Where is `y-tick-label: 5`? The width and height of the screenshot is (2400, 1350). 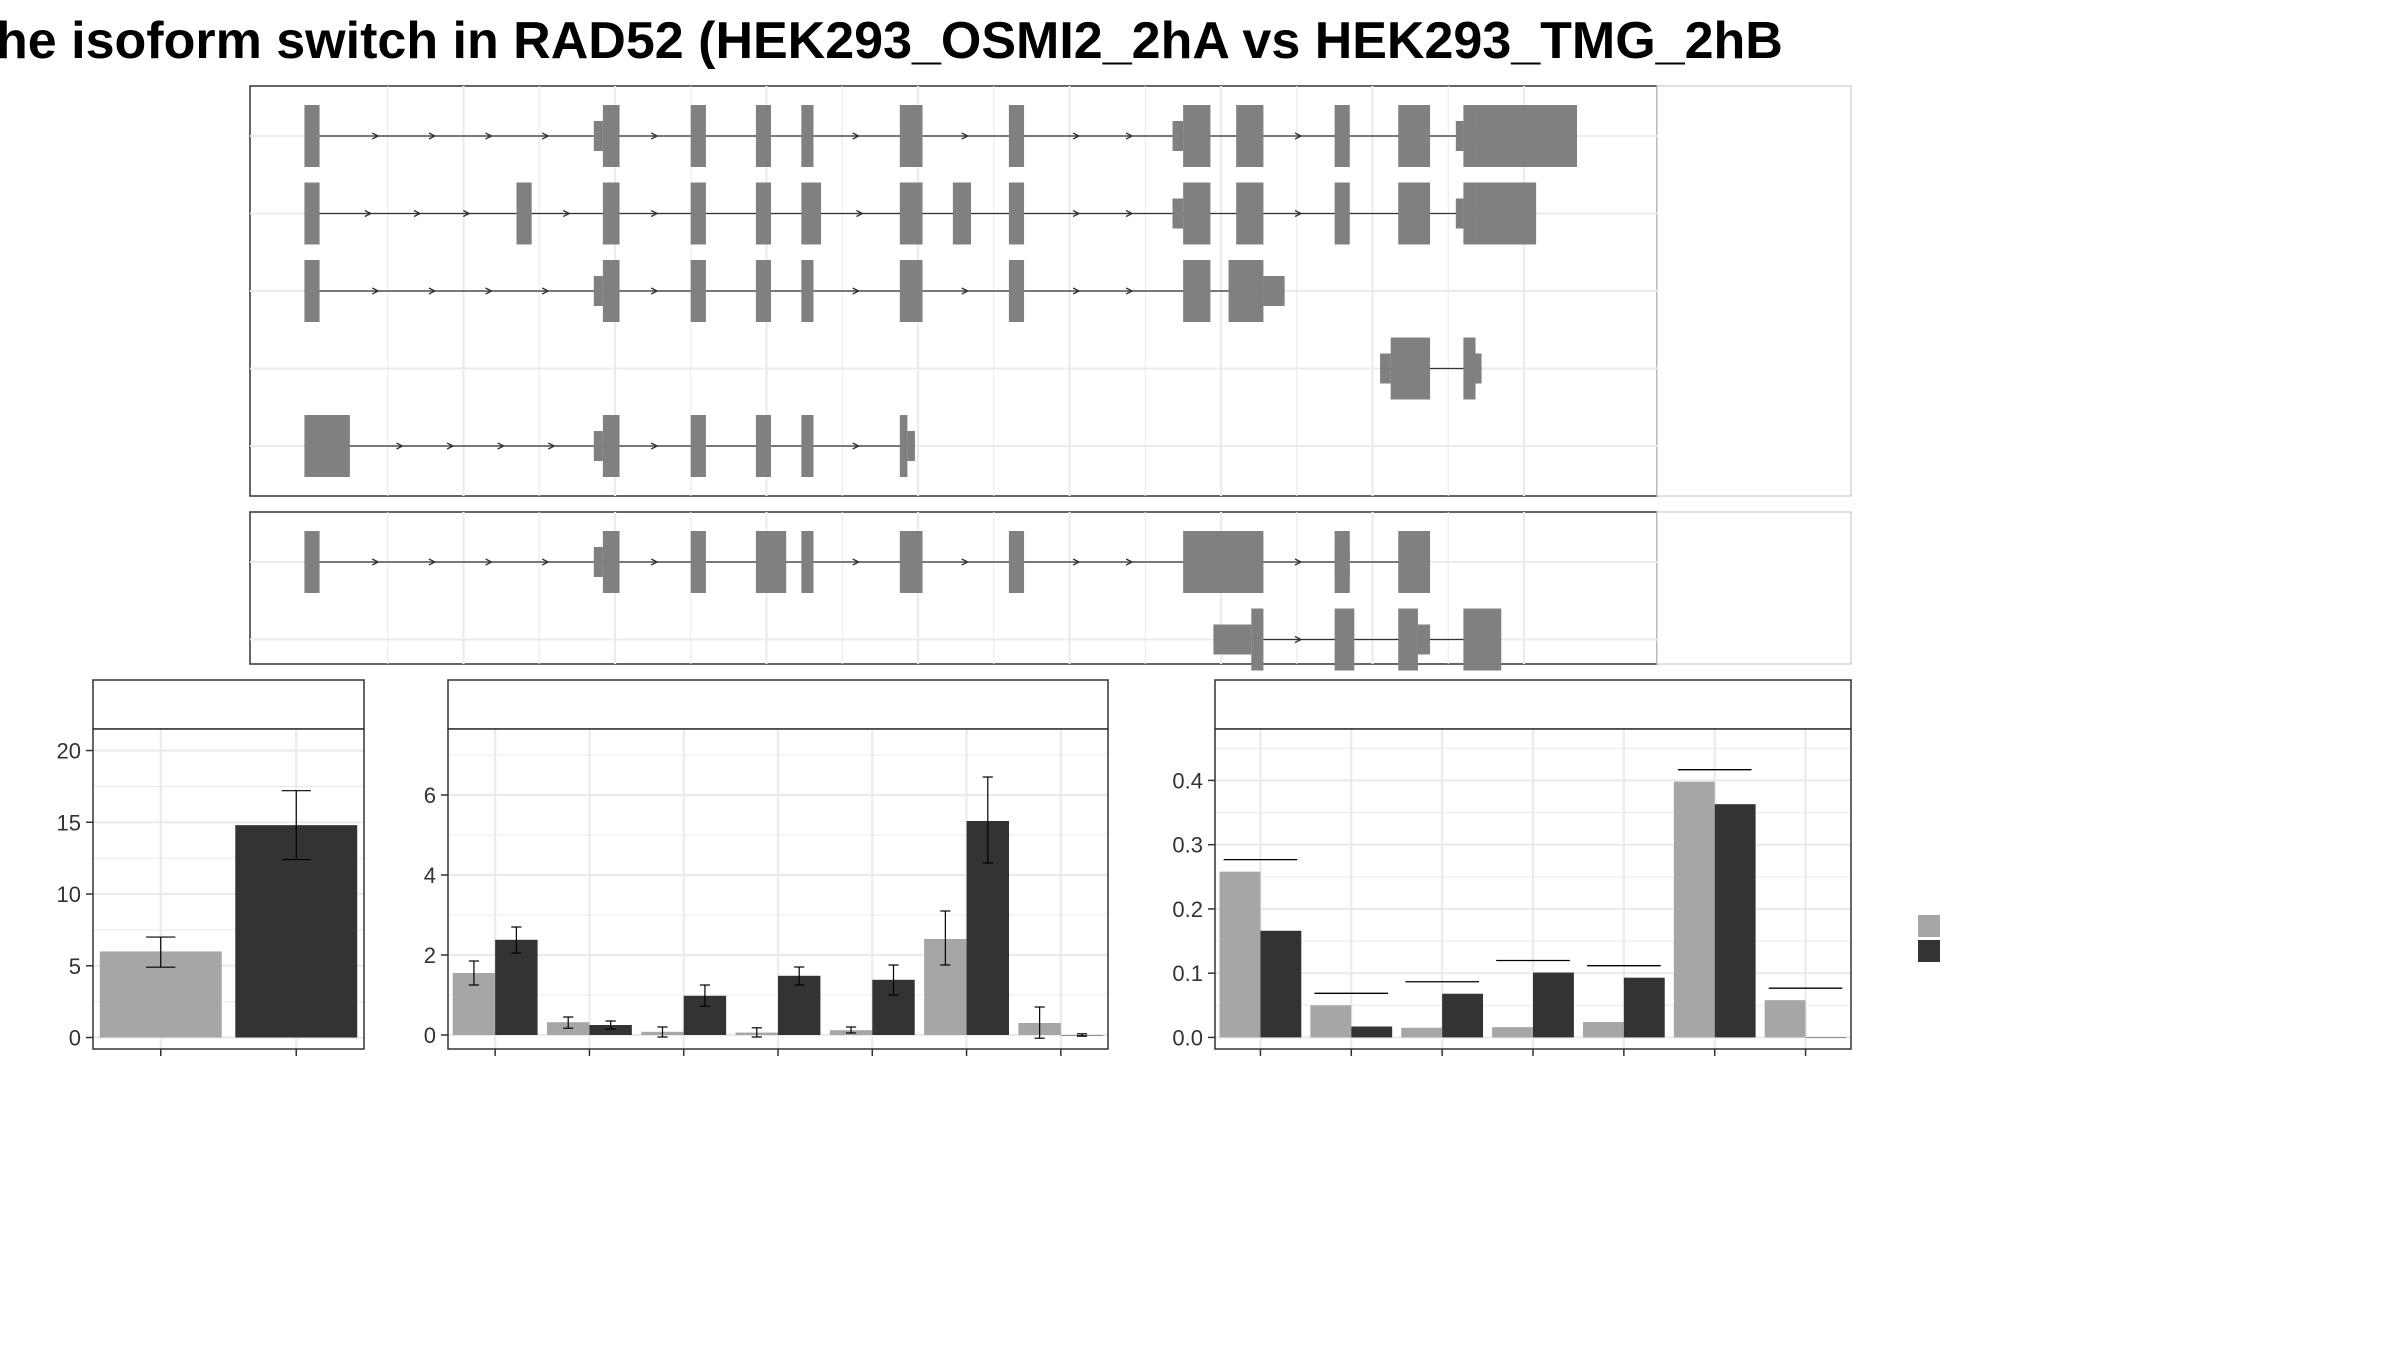
y-tick-label: 5 is located at coordinates (75, 966).